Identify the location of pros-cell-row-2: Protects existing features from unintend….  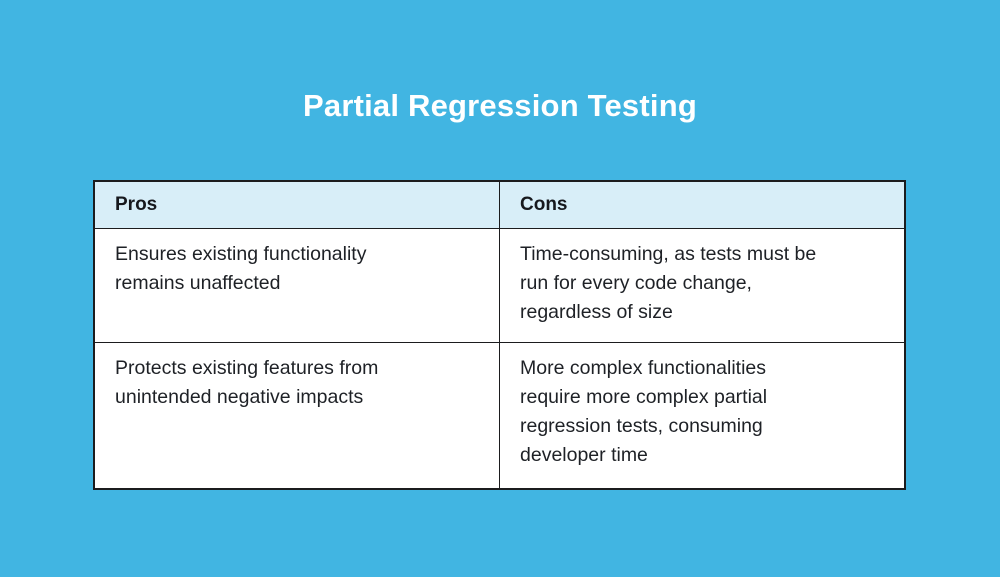
(296, 415).